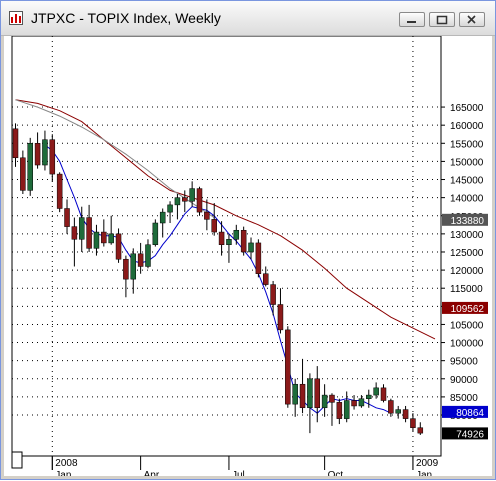 The width and height of the screenshot is (496, 481). I want to click on close-button, so click(472, 19).